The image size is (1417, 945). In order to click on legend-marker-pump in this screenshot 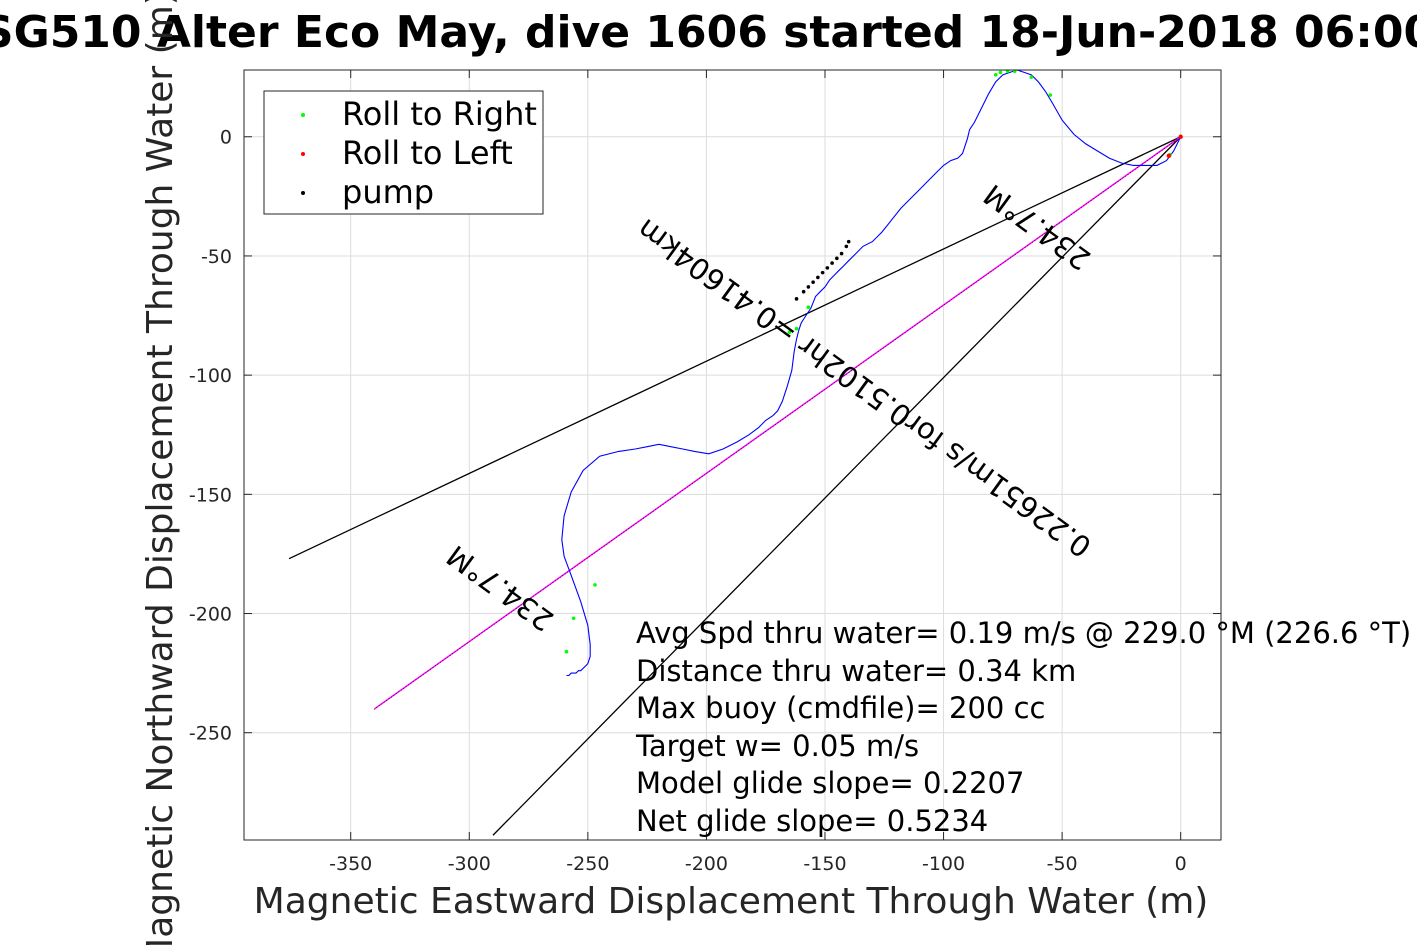, I will do `click(303, 193)`.